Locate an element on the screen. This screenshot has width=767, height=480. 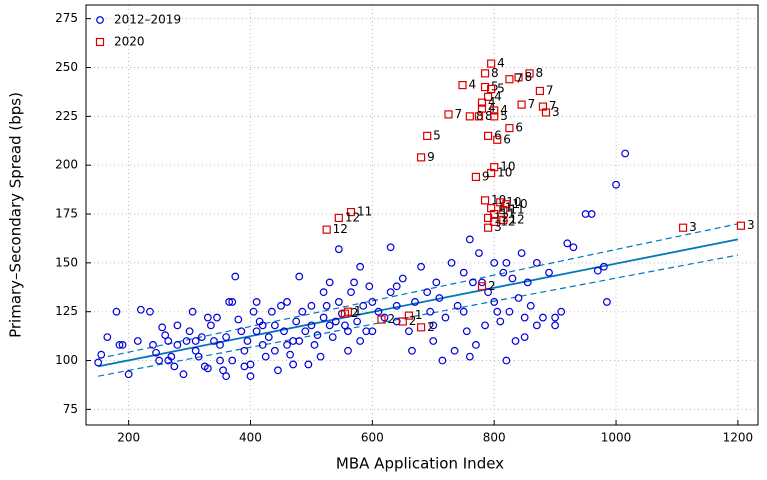
point-label: 2 is located at coordinates (431, 327).